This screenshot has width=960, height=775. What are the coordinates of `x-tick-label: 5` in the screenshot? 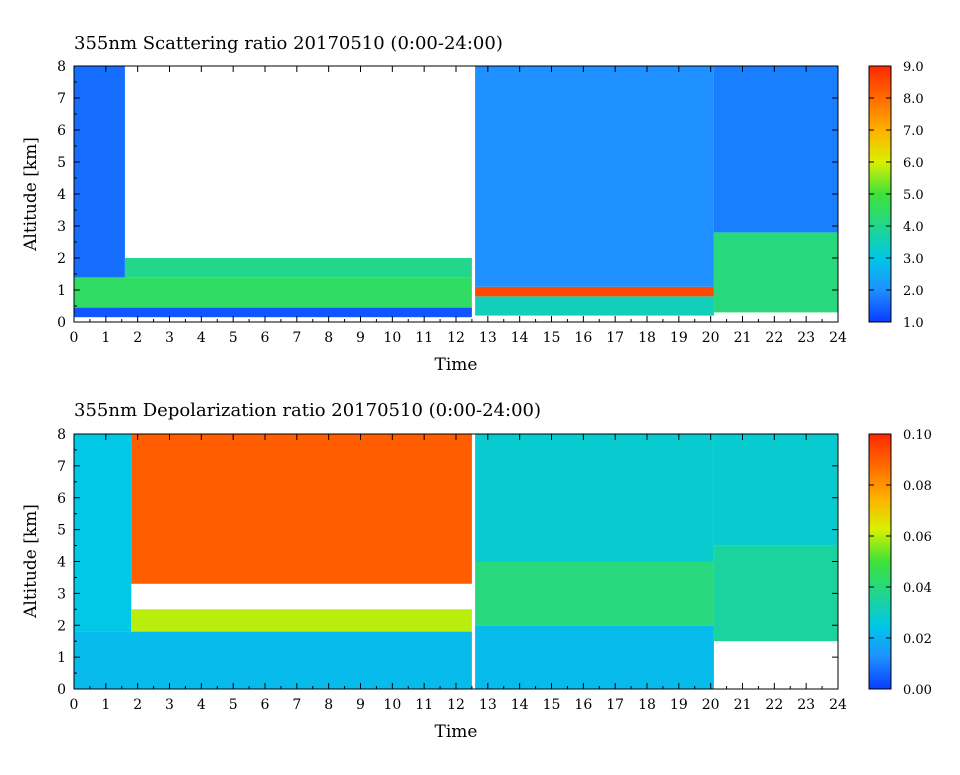 It's located at (233, 705).